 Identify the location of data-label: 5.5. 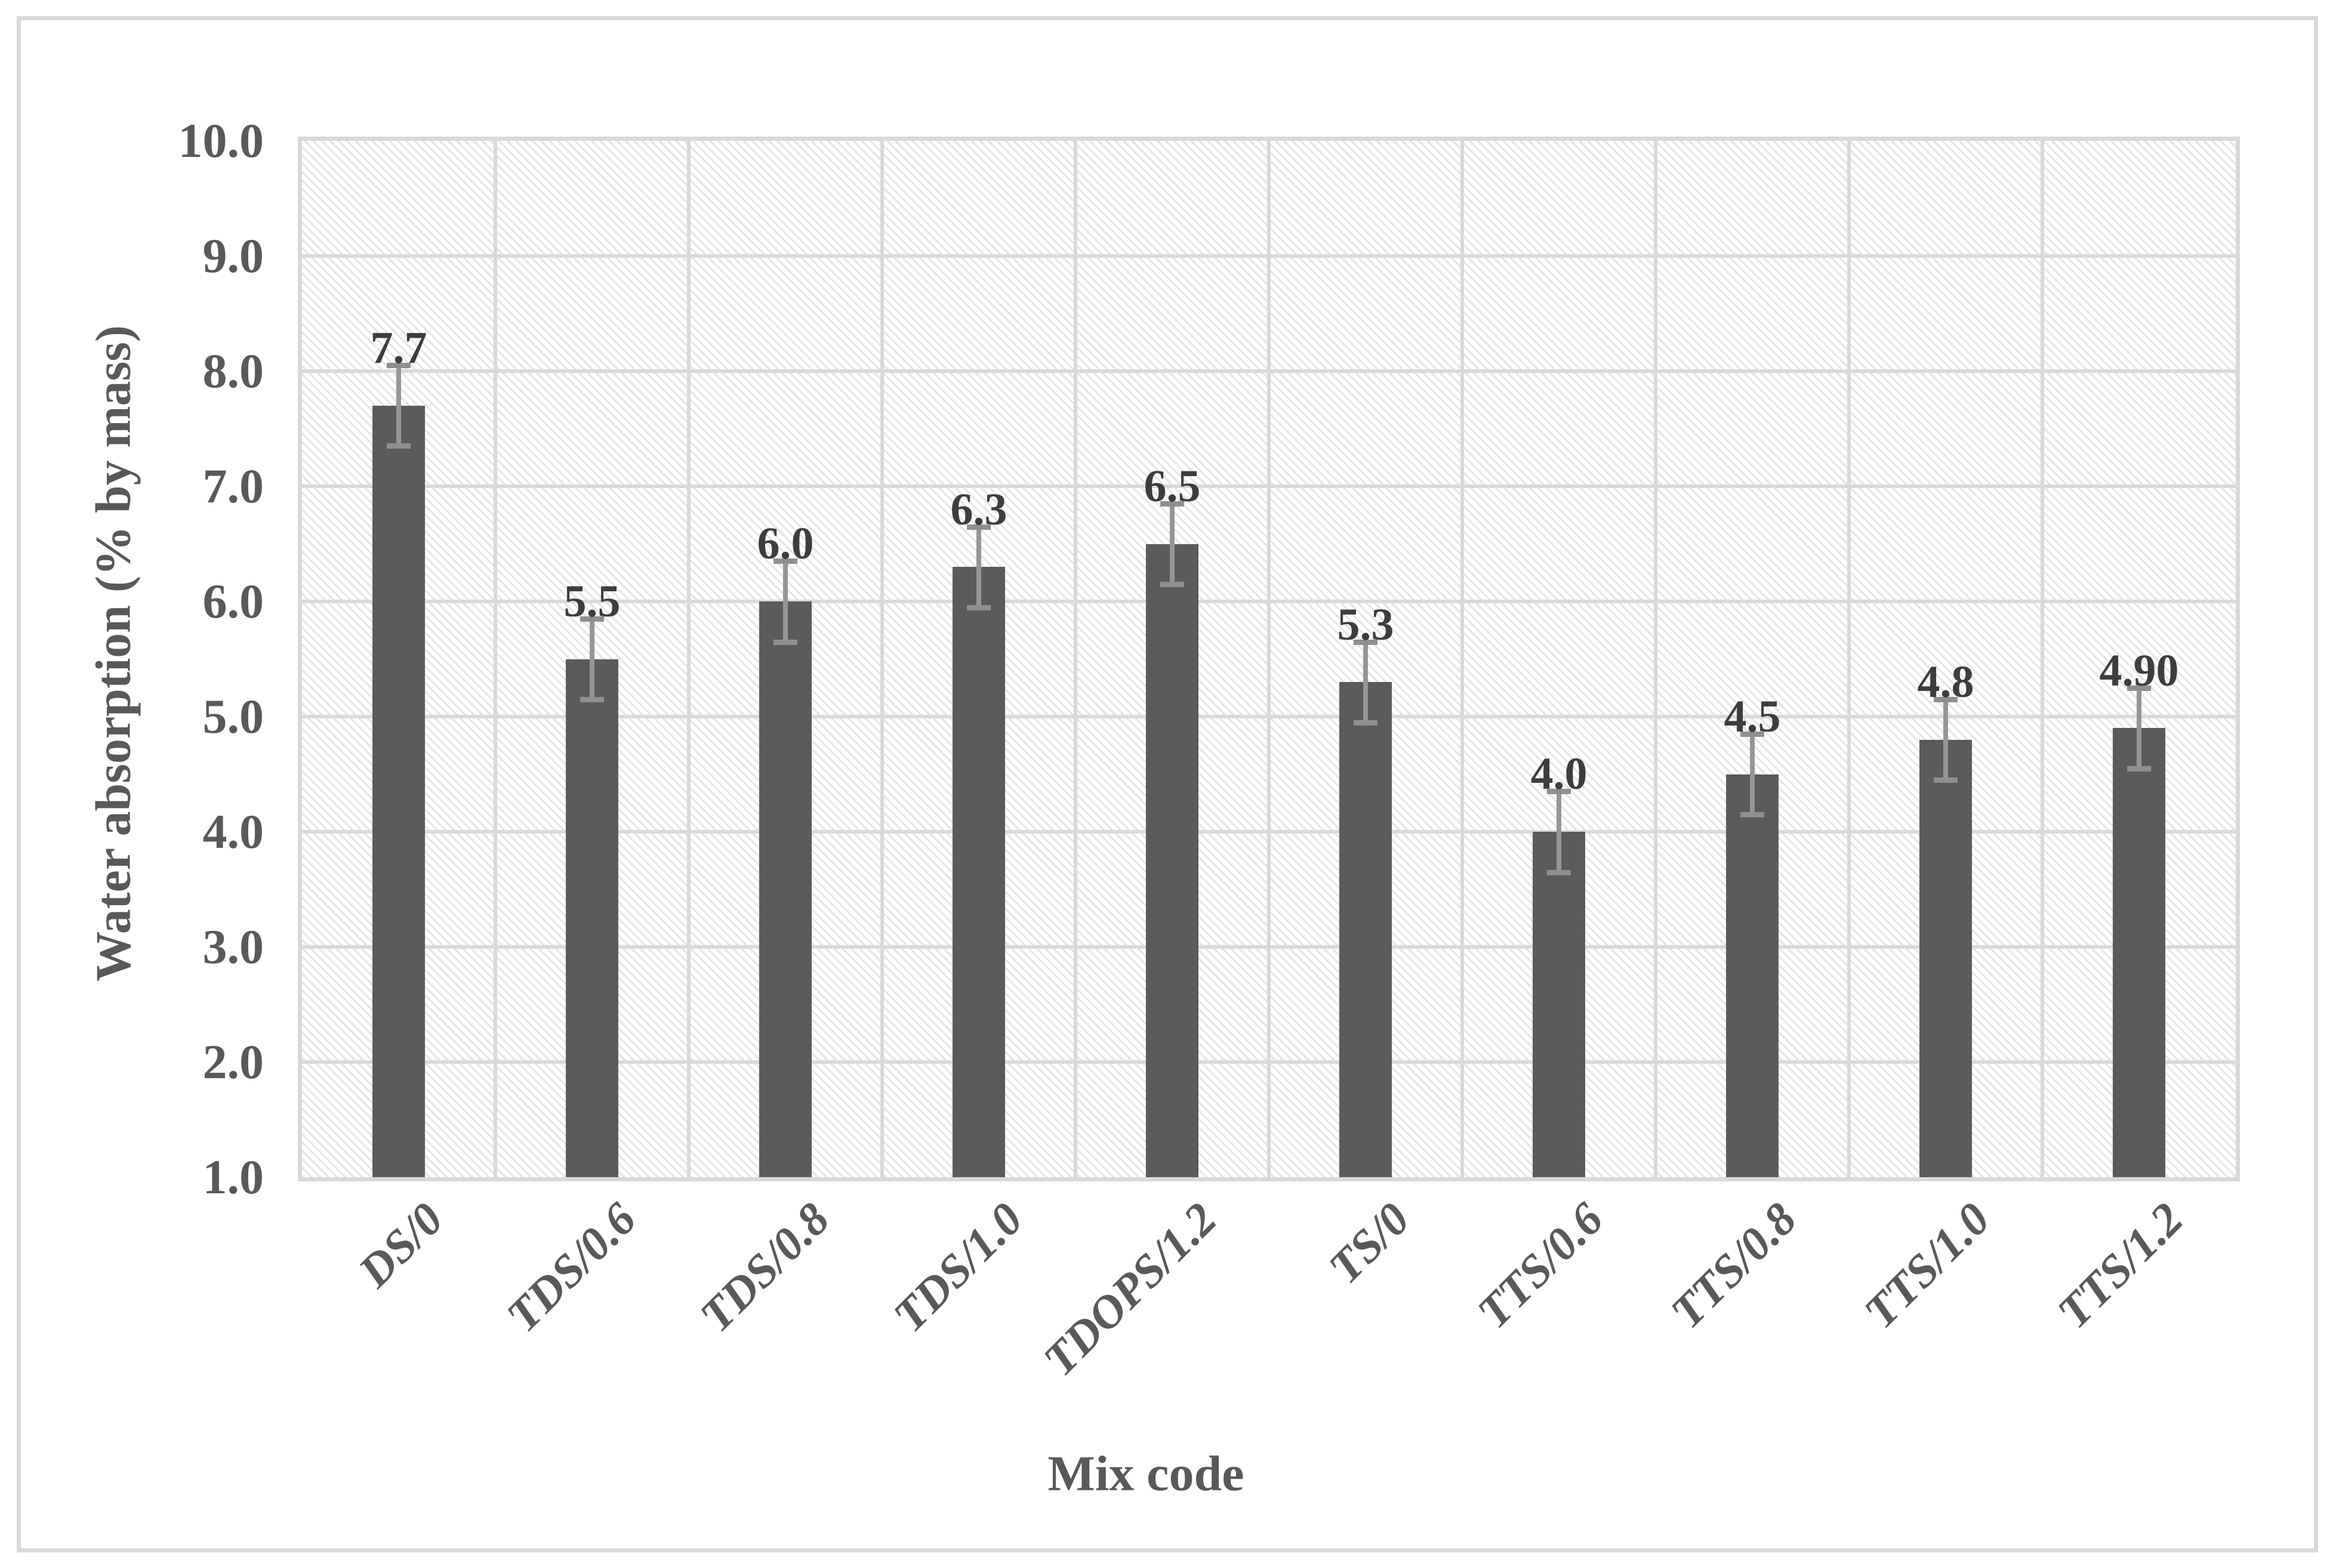
(592, 601).